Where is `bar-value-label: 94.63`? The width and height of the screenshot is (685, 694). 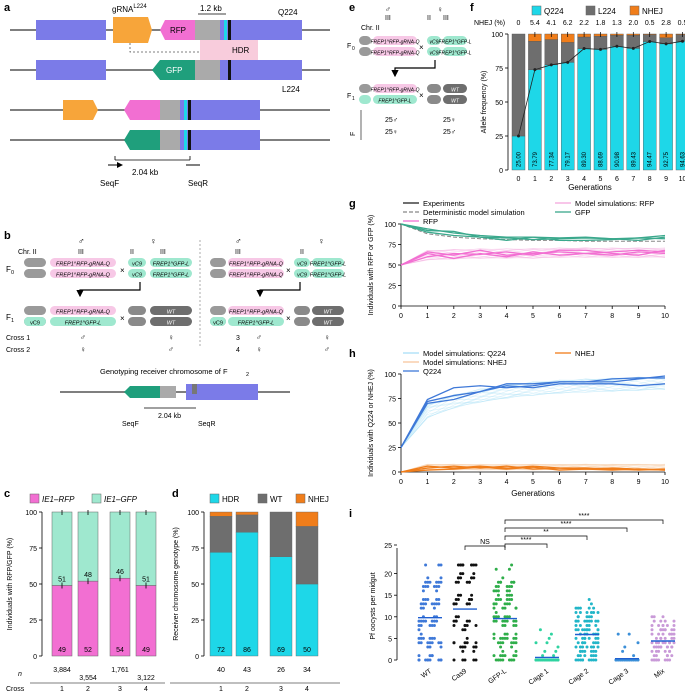
bar-value-label: 94.63 is located at coordinates (683, 159).